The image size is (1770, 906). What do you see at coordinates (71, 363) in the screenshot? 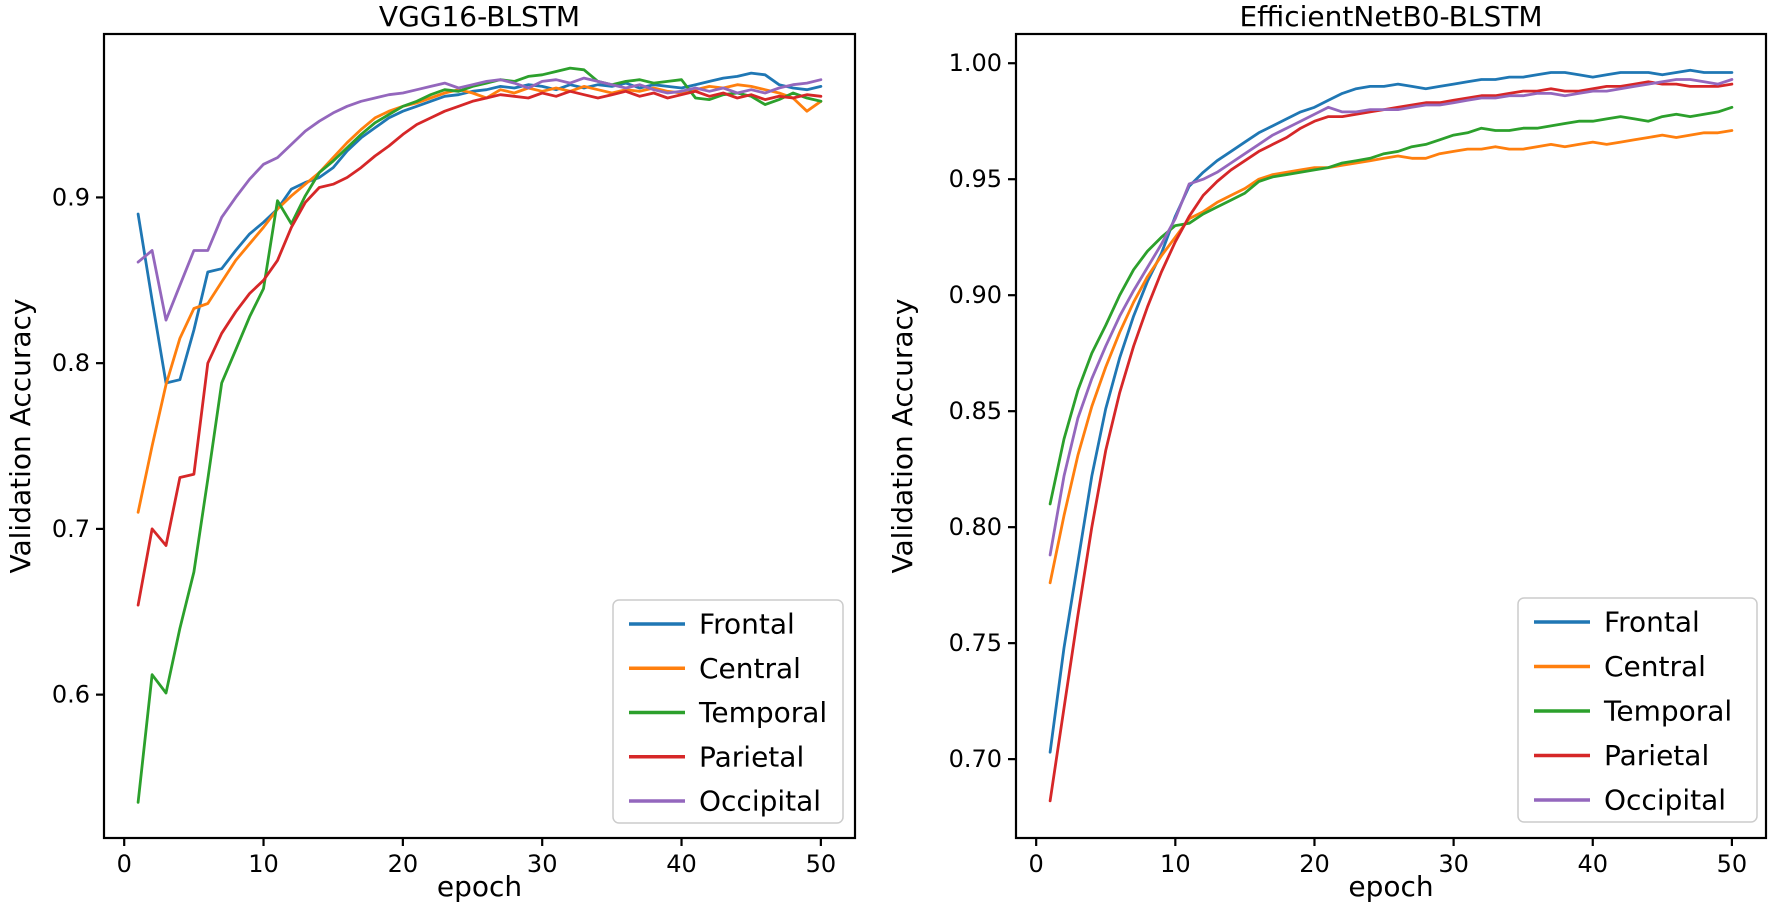
I see `y-tick-label: 0.8` at bounding box center [71, 363].